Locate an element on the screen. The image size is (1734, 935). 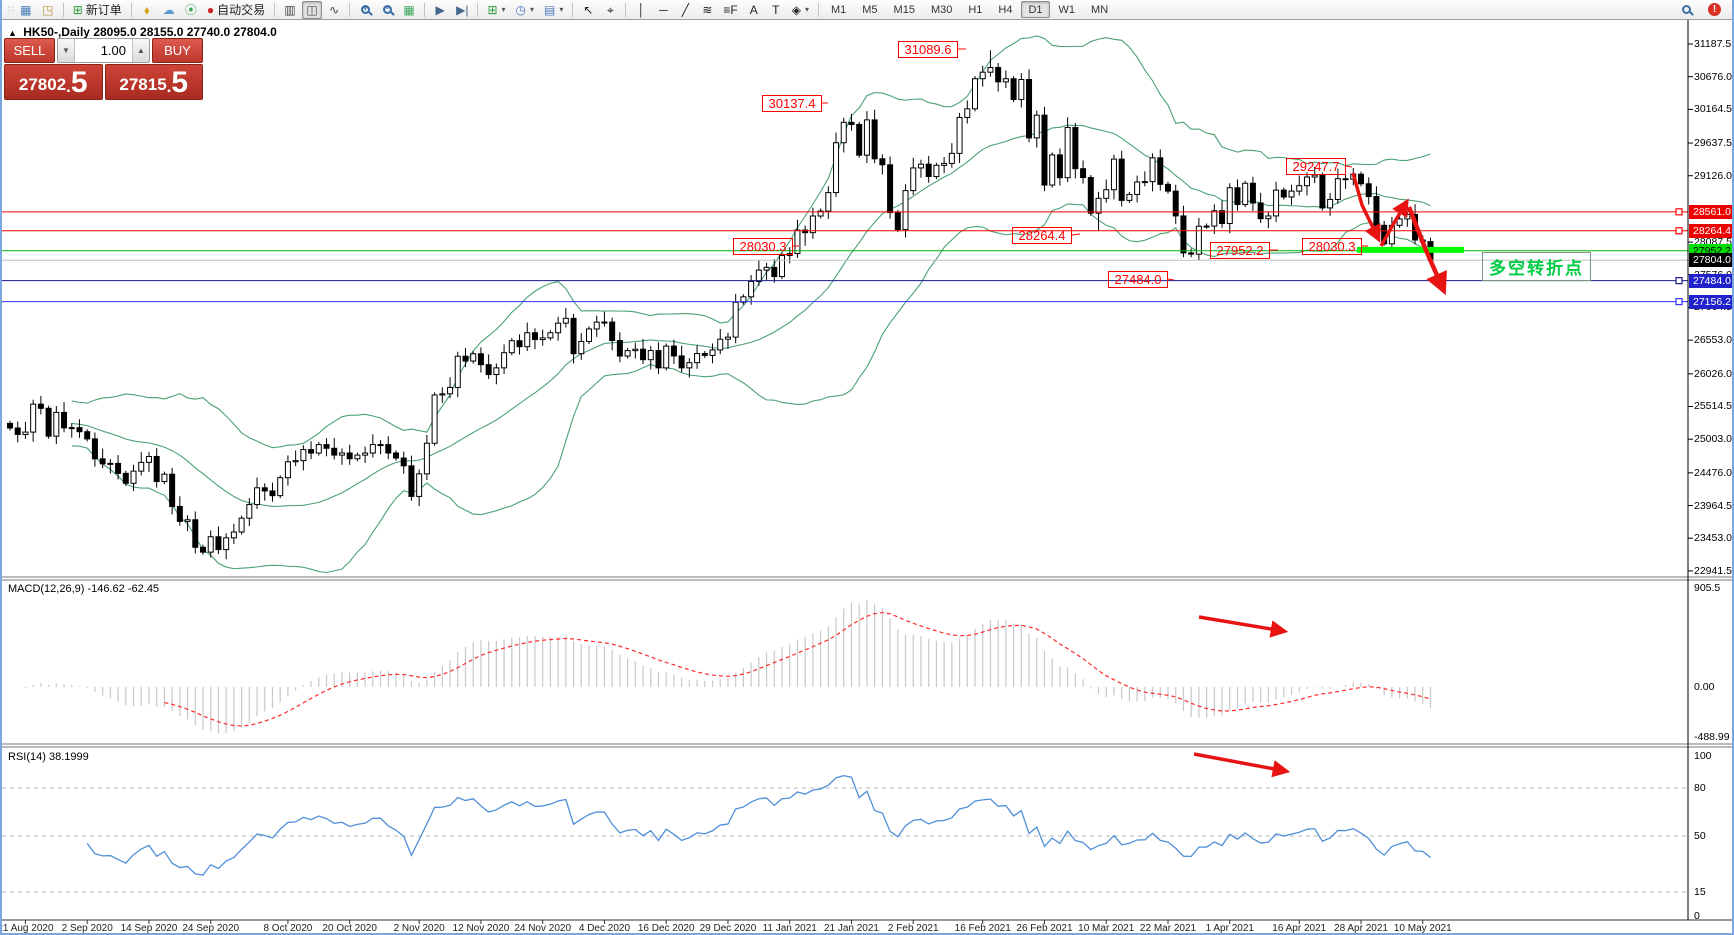
period-icon: ◷ is located at coordinates (521, 9).